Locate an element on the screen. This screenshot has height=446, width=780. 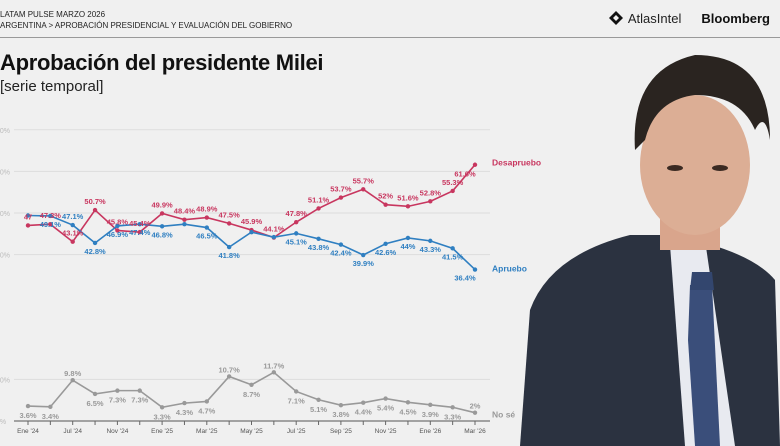
data-label: 4.5% is located at coordinates (407, 411).